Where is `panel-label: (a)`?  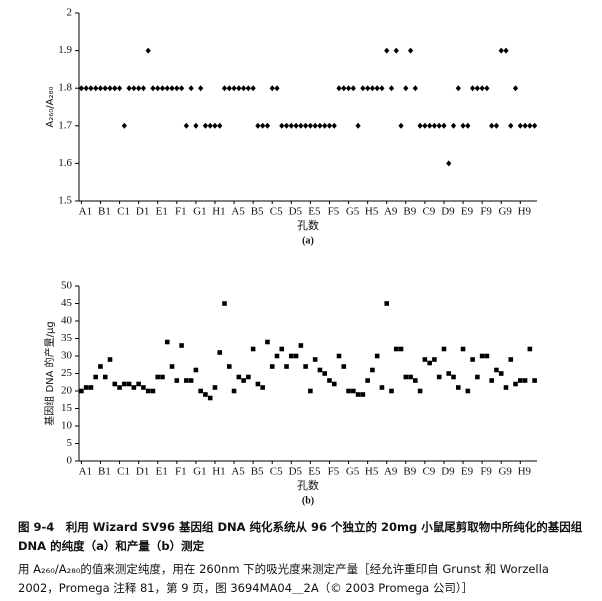 panel-label: (a) is located at coordinates (308, 240).